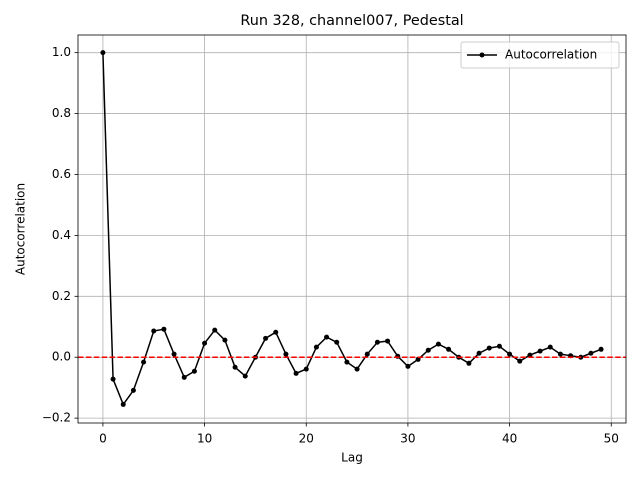 The image size is (640, 480). I want to click on y-tick-label: 0.6, so click(61, 174).